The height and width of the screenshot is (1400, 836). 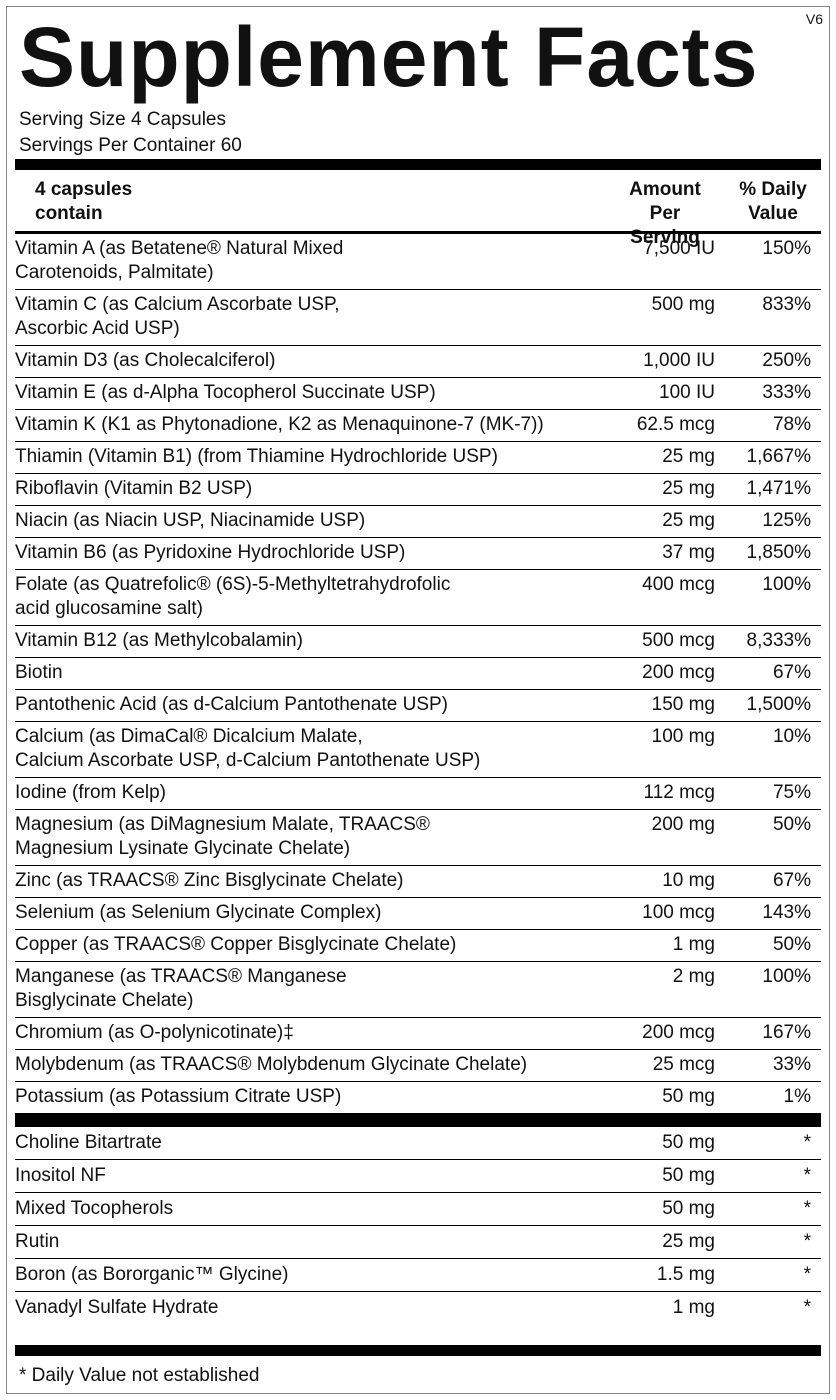 What do you see at coordinates (159, 640) in the screenshot?
I see `ingredient-name: Vitamin B12 (as Methylcobalamin)` at bounding box center [159, 640].